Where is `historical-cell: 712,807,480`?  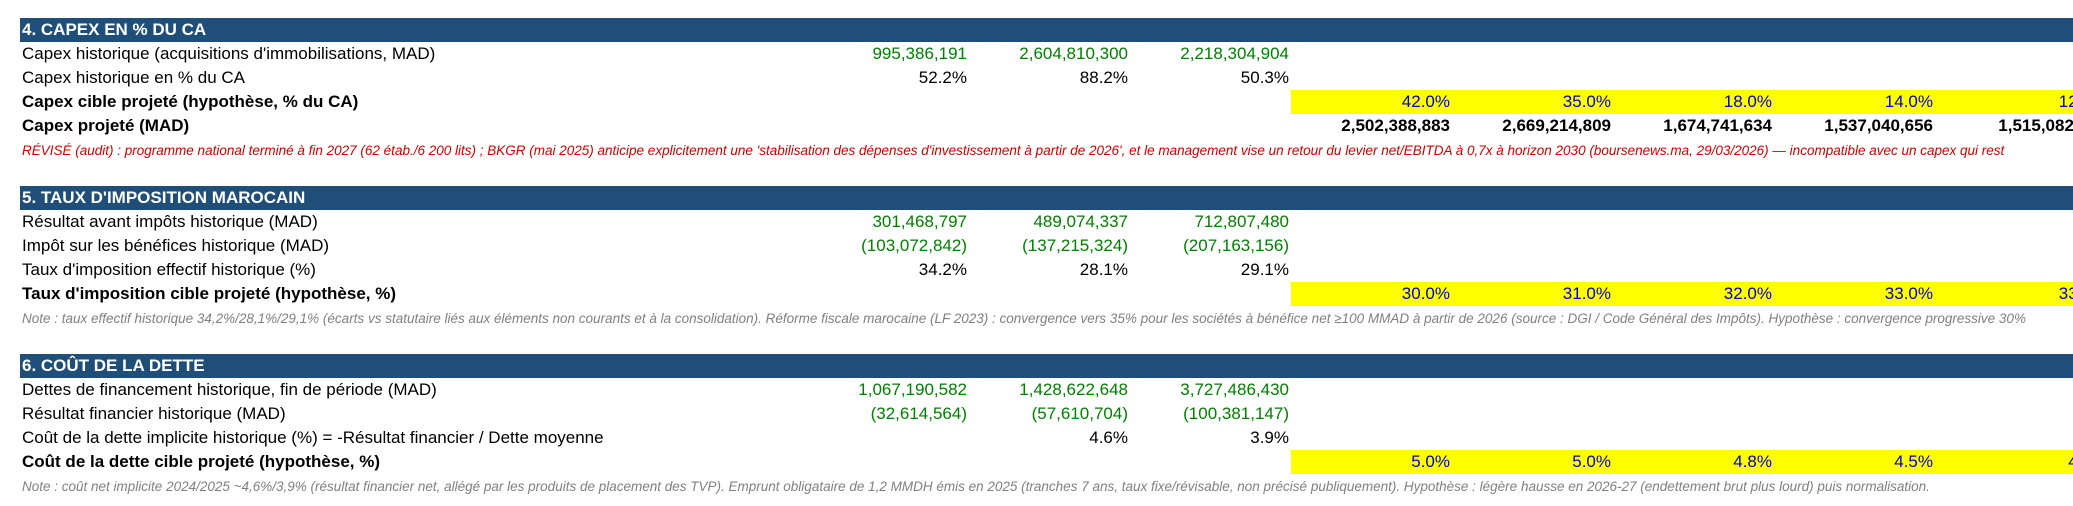 historical-cell: 712,807,480 is located at coordinates (1241, 221).